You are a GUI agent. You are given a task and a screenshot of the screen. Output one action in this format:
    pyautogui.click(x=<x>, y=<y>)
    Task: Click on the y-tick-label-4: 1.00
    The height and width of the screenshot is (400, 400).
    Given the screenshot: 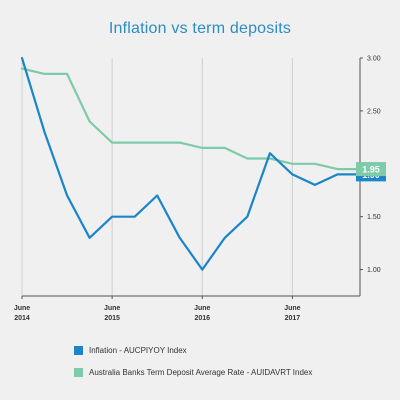 What is the action you would take?
    pyautogui.click(x=374, y=270)
    